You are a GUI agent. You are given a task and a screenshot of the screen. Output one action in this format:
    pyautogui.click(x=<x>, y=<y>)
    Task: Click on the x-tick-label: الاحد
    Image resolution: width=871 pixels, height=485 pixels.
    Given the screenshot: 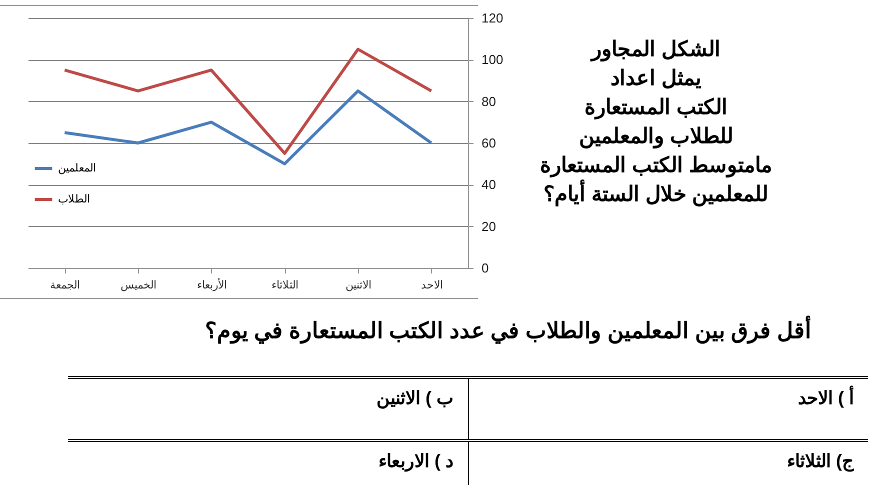 What is the action you would take?
    pyautogui.click(x=431, y=286)
    